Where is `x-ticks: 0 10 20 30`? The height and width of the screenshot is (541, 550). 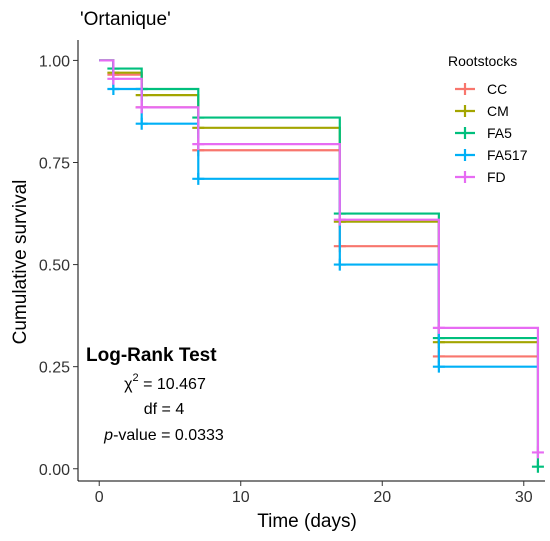 x-ticks: 0 10 20 30 is located at coordinates (314, 493).